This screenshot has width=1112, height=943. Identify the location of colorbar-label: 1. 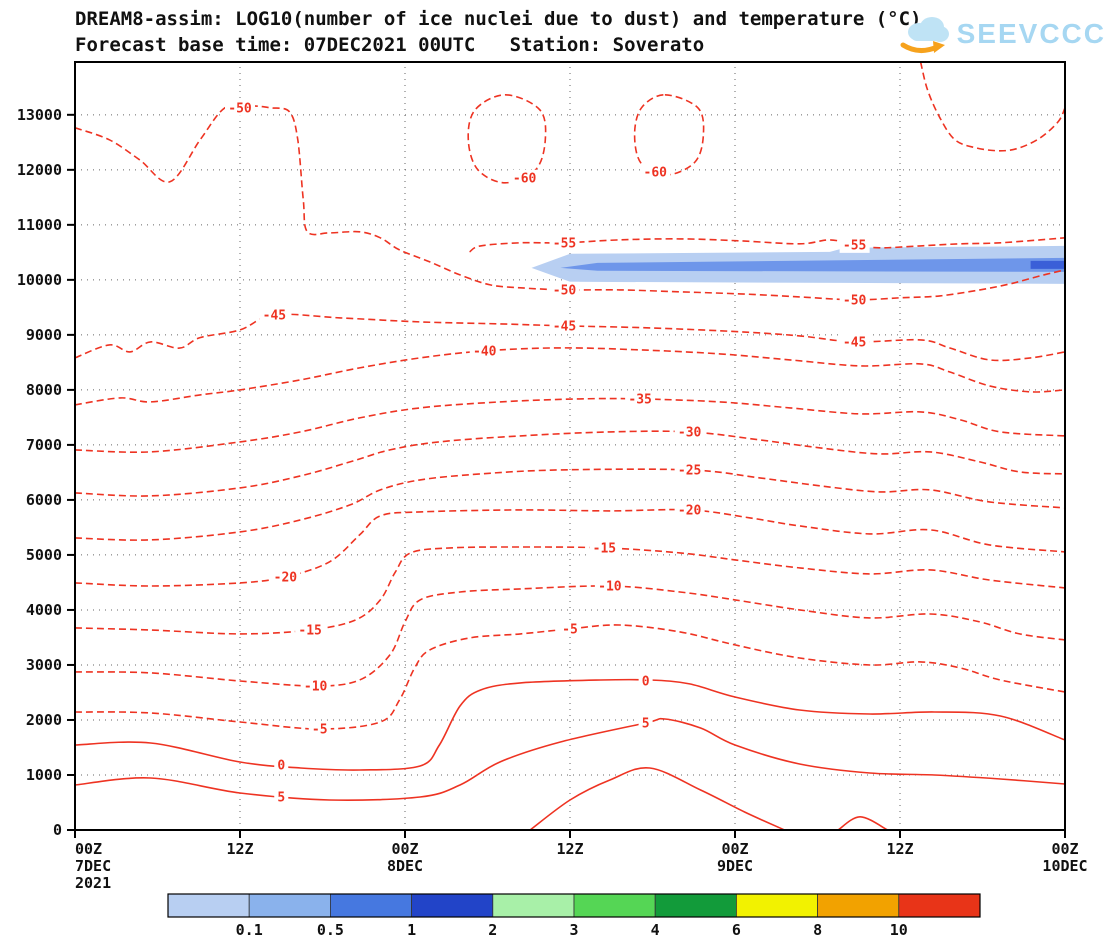
(411, 930).